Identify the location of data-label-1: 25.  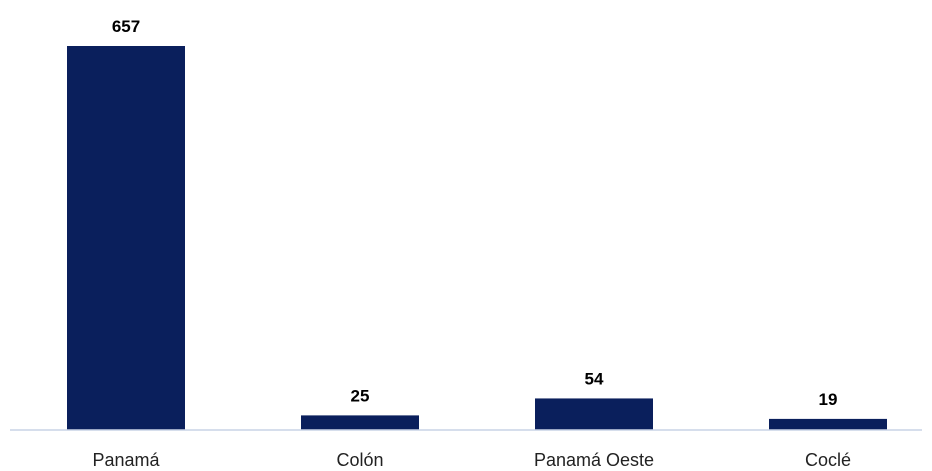
(360, 395).